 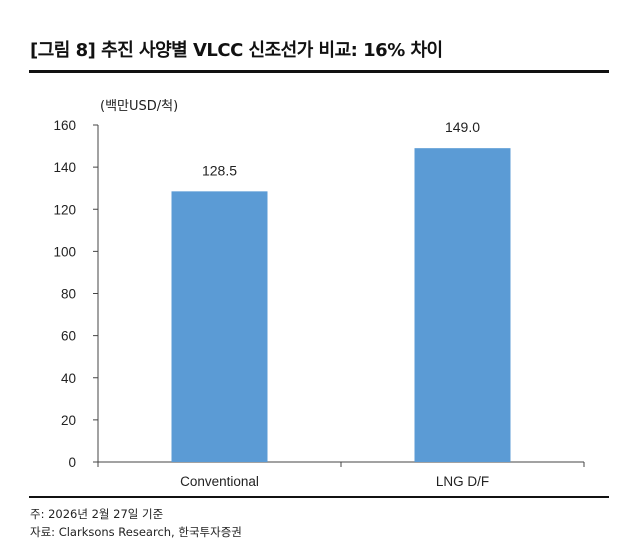 What do you see at coordinates (64, 125) in the screenshot?
I see `y-tick-label: 160` at bounding box center [64, 125].